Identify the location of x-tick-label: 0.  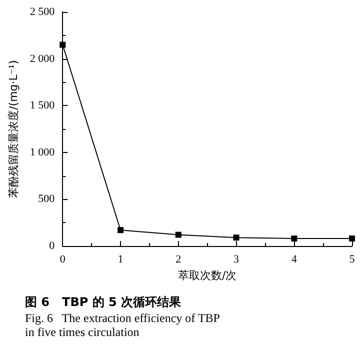
(63, 260).